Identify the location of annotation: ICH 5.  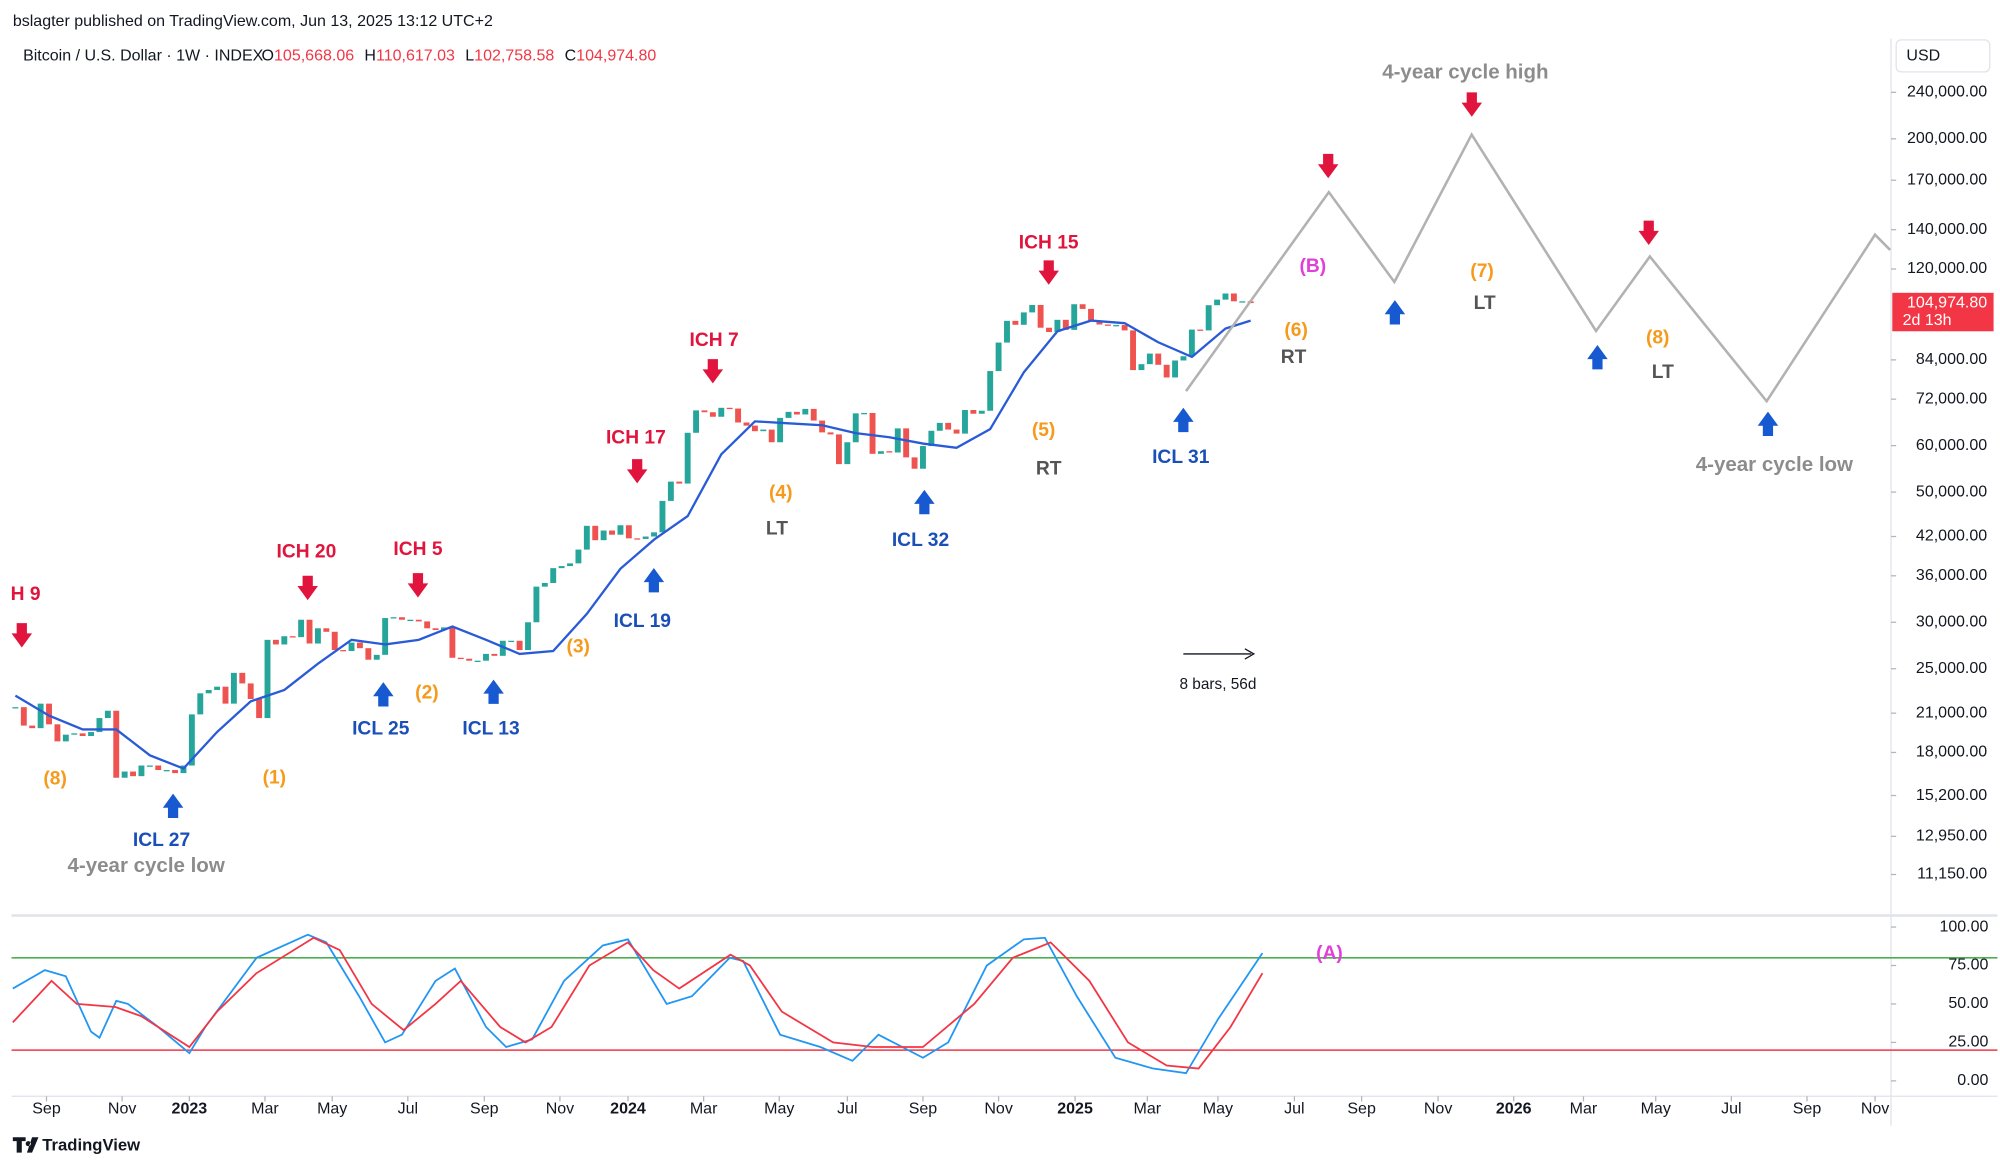
(417, 549).